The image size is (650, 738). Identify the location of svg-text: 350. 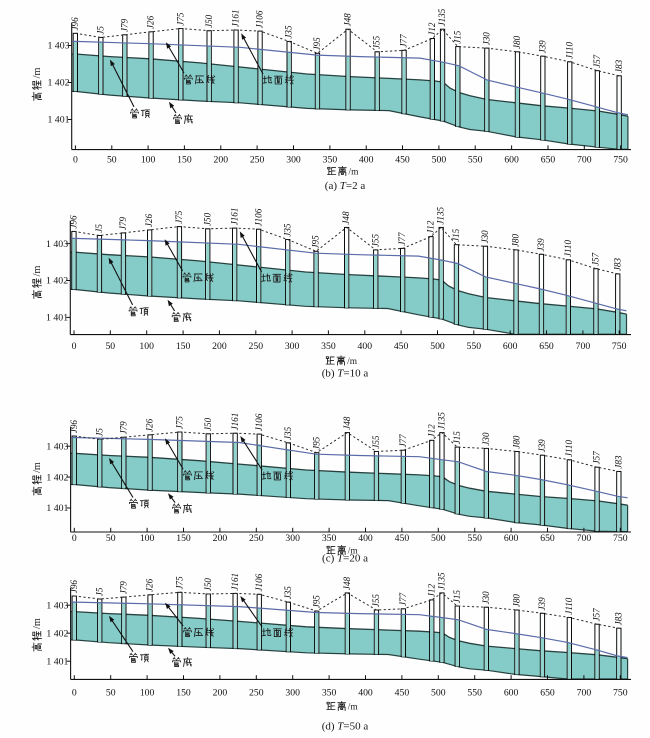
(329, 538).